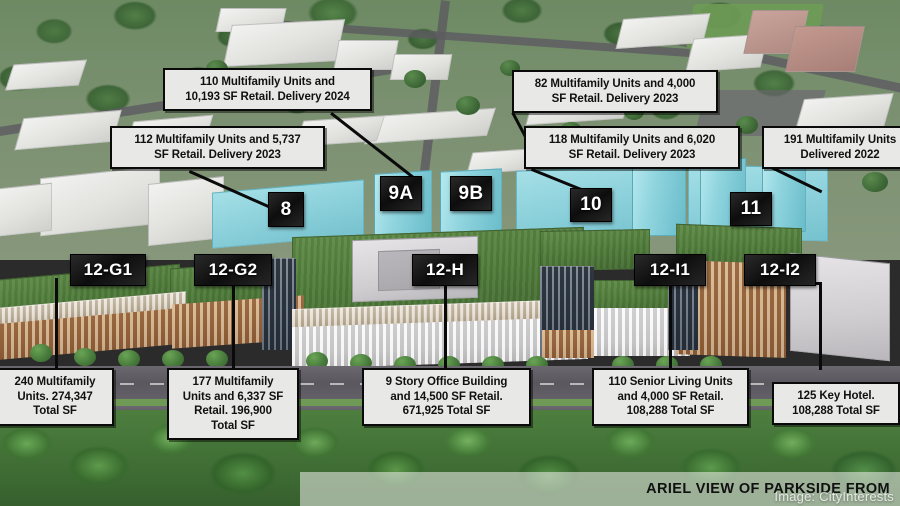 Image resolution: width=900 pixels, height=506 pixels. Describe the element at coordinates (233, 328) in the screenshot. I see `leader-line-12-g2` at that location.